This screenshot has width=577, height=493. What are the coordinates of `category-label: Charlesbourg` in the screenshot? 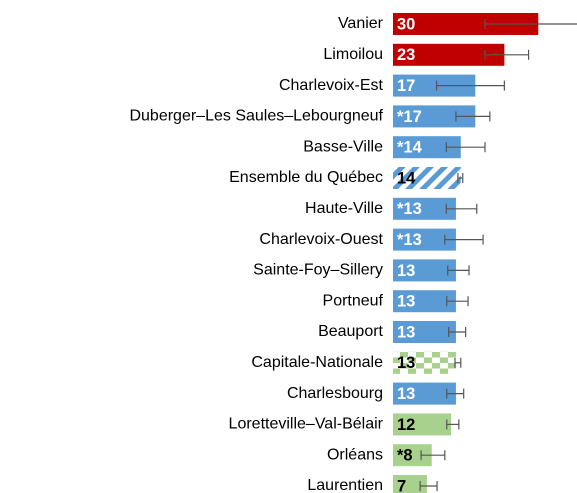 It's located at (335, 393).